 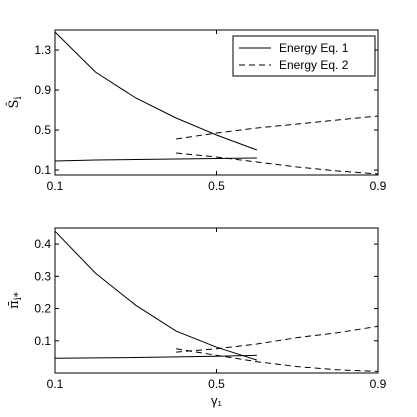 I want to click on legend-label: Energy Eq. 1, so click(x=314, y=48).